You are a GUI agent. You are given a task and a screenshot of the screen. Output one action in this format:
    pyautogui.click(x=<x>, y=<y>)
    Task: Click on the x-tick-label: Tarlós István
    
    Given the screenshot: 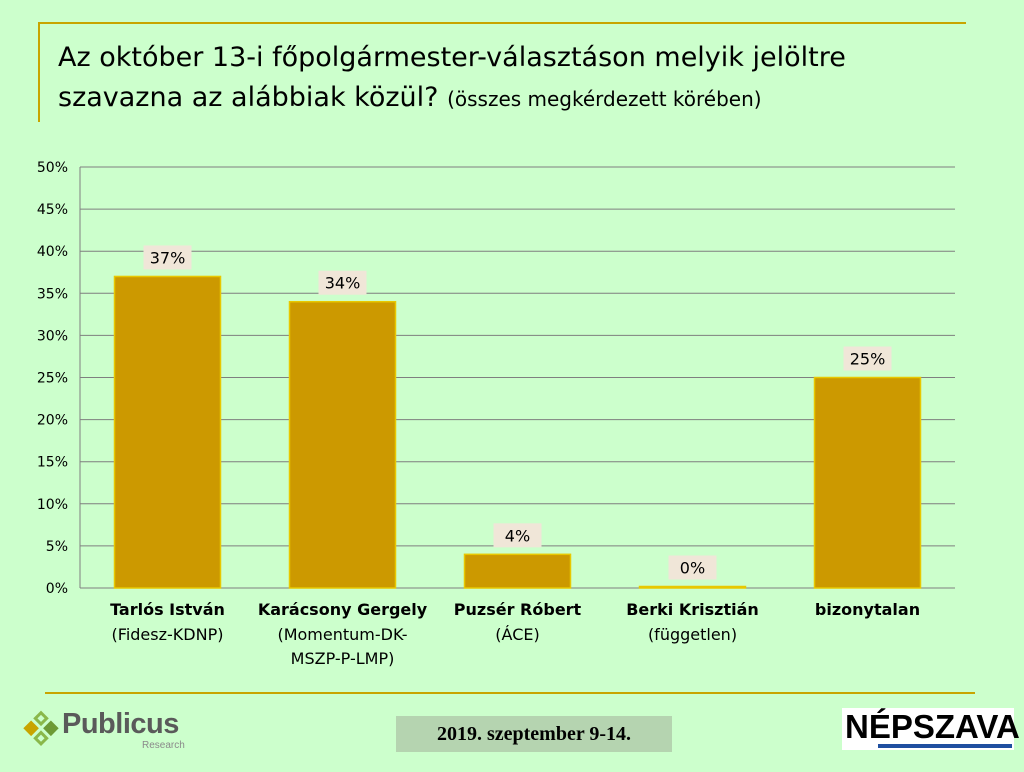 What is the action you would take?
    pyautogui.click(x=167, y=609)
    